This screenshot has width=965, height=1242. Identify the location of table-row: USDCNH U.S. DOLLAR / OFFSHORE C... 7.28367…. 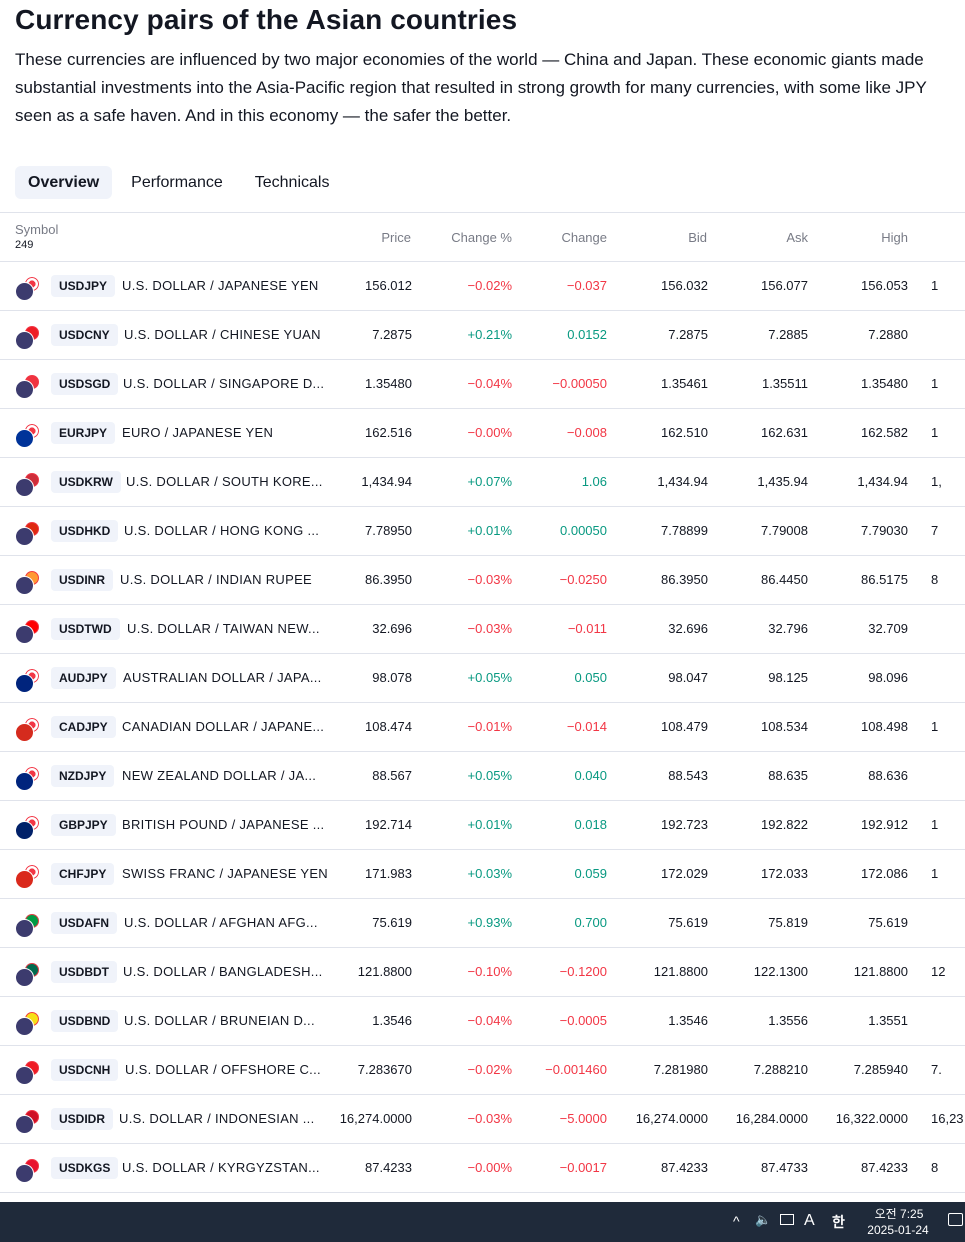
(482, 1070).